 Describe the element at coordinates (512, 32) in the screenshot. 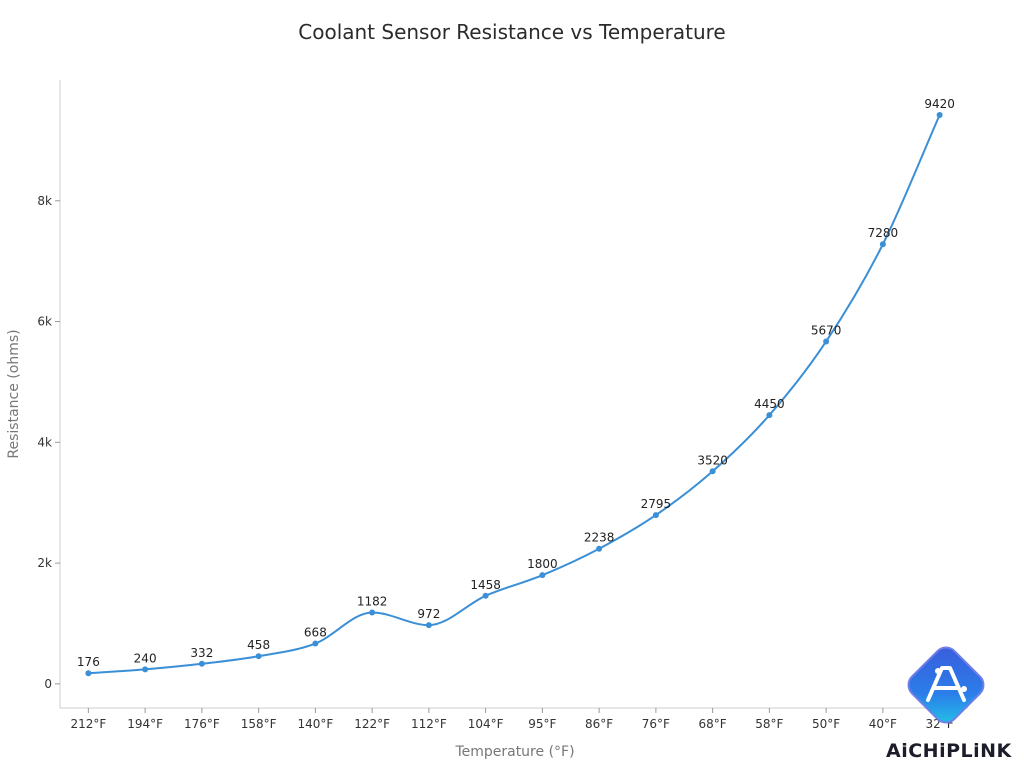

I see `chart-title: Coolant Sensor Resistance vs Temperature` at that location.